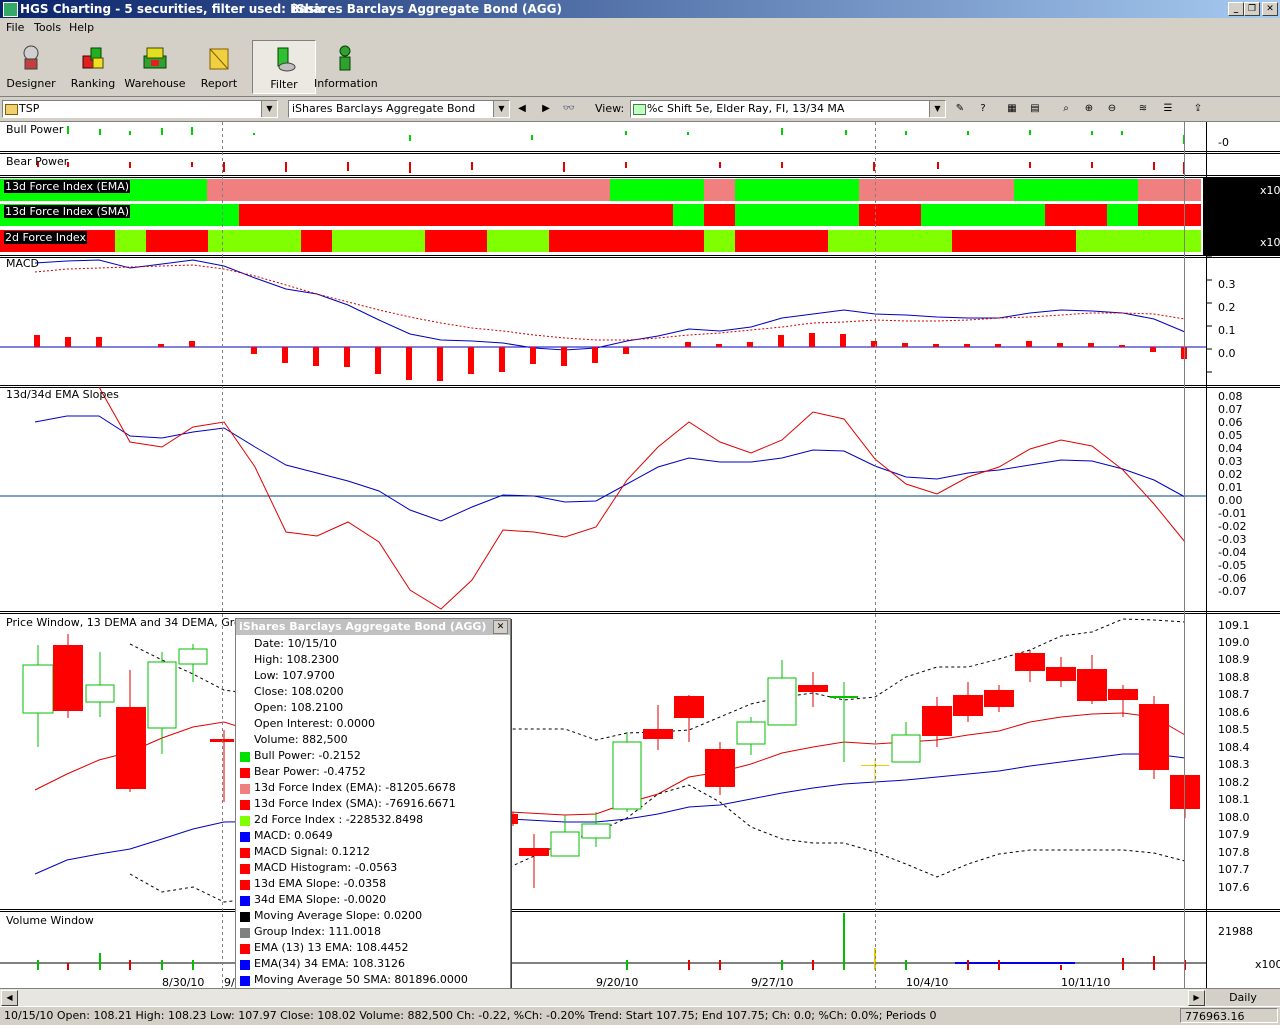  Describe the element at coordinates (1234, 869) in the screenshot. I see `axis-tick: 107.7` at that location.